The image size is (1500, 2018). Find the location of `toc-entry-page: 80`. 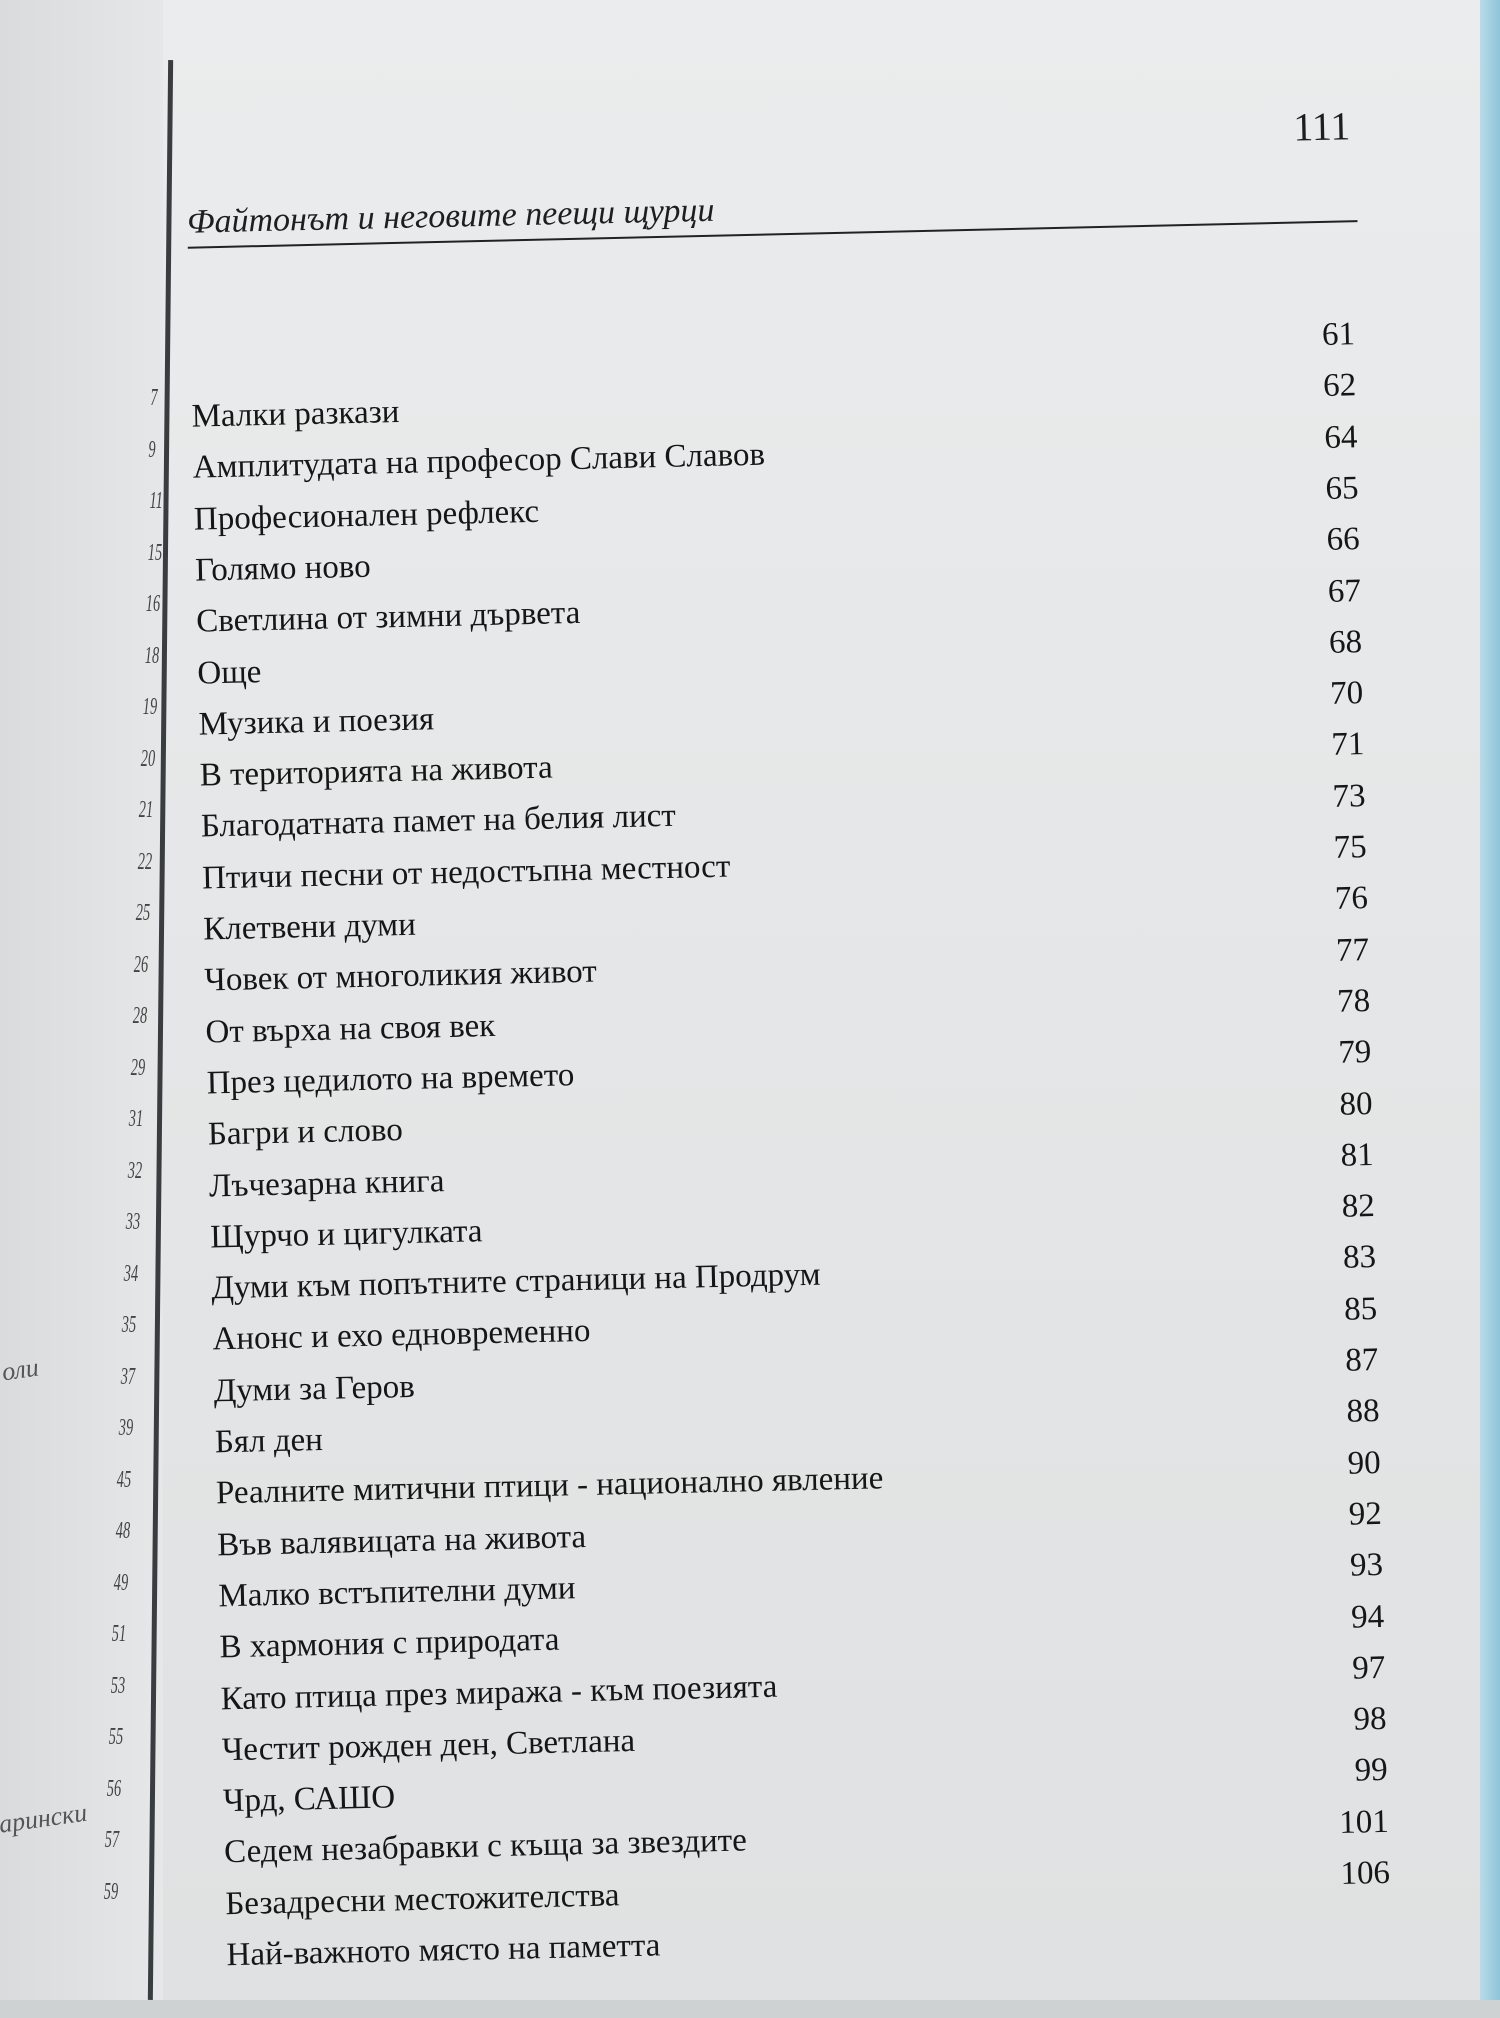

toc-entry-page: 80 is located at coordinates (1356, 1104).